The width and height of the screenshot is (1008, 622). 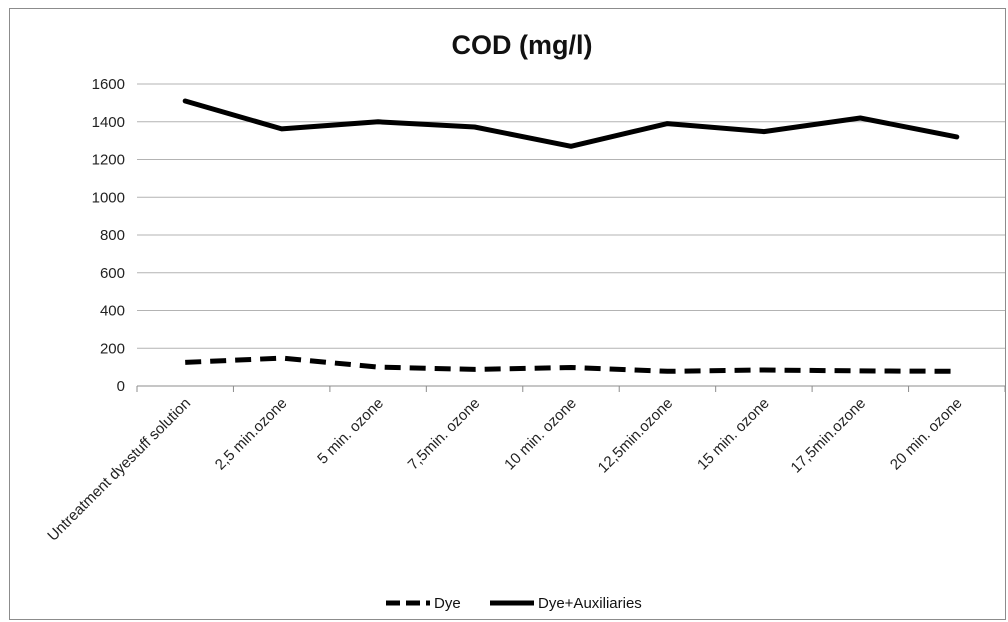 What do you see at coordinates (112, 235) in the screenshot?
I see `y-tick-label: 800` at bounding box center [112, 235].